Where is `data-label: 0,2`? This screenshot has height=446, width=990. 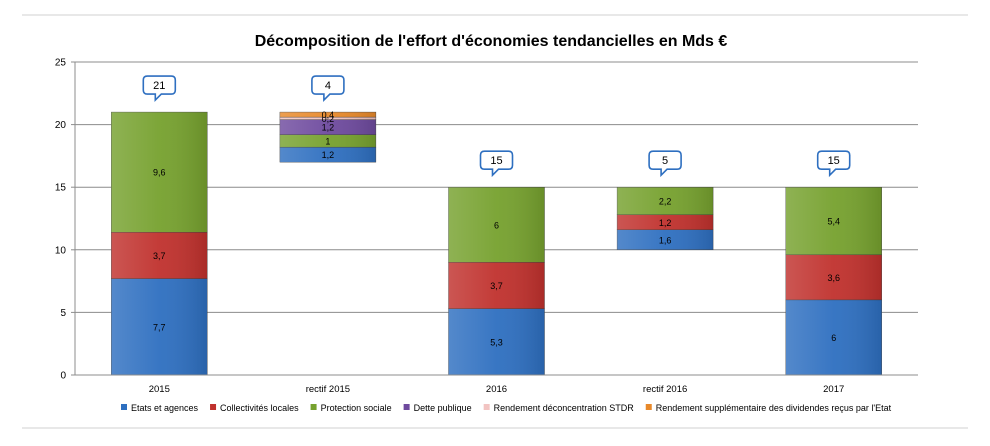
data-label: 0,2 is located at coordinates (328, 119).